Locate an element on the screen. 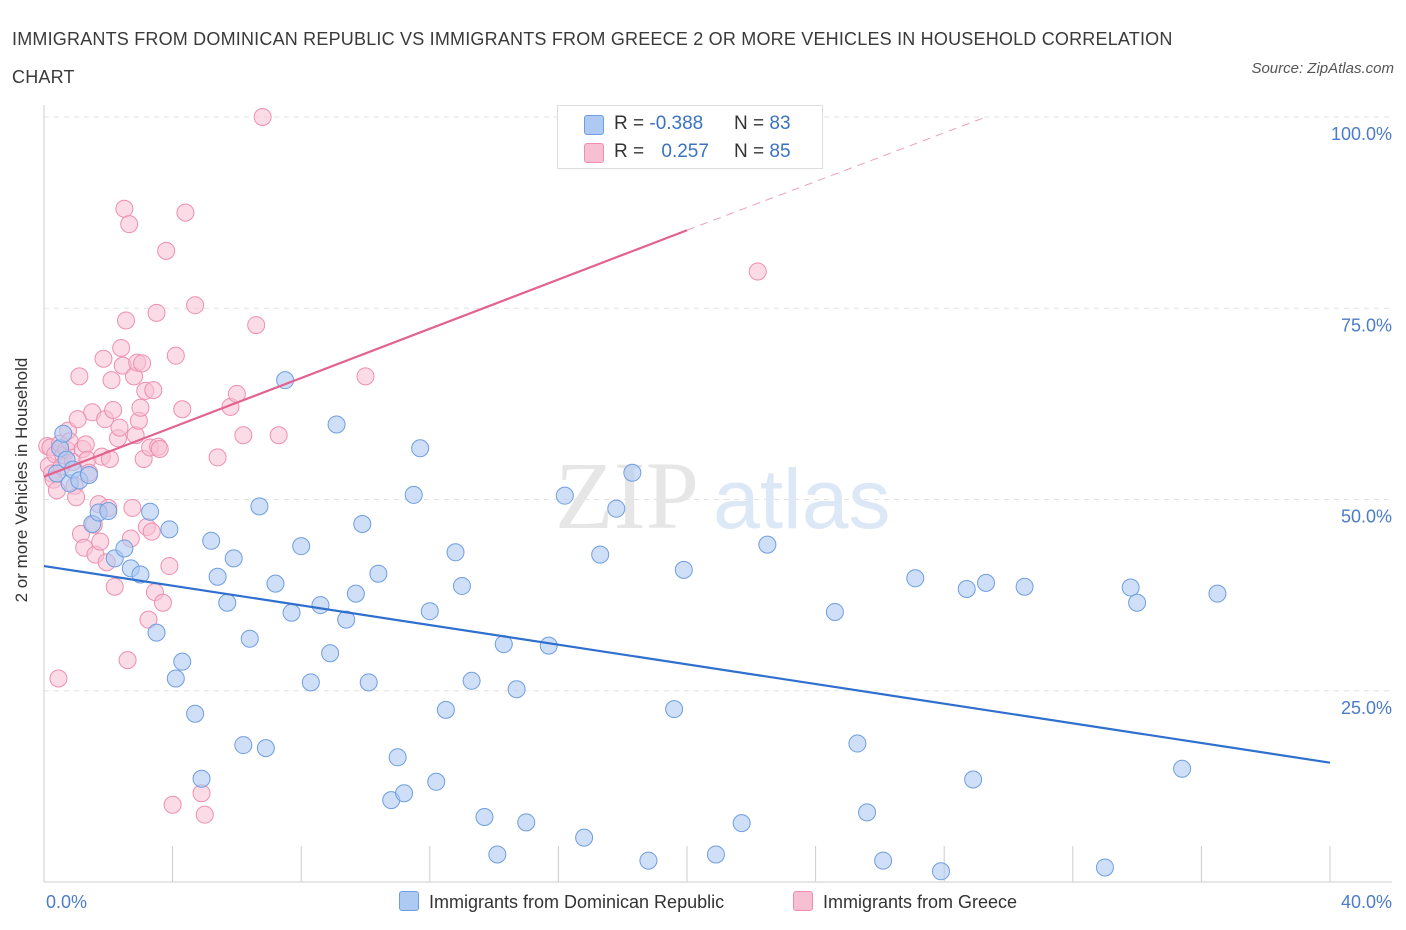 This screenshot has height=930, width=1406. blue-r-value: -0.388 is located at coordinates (676, 123).